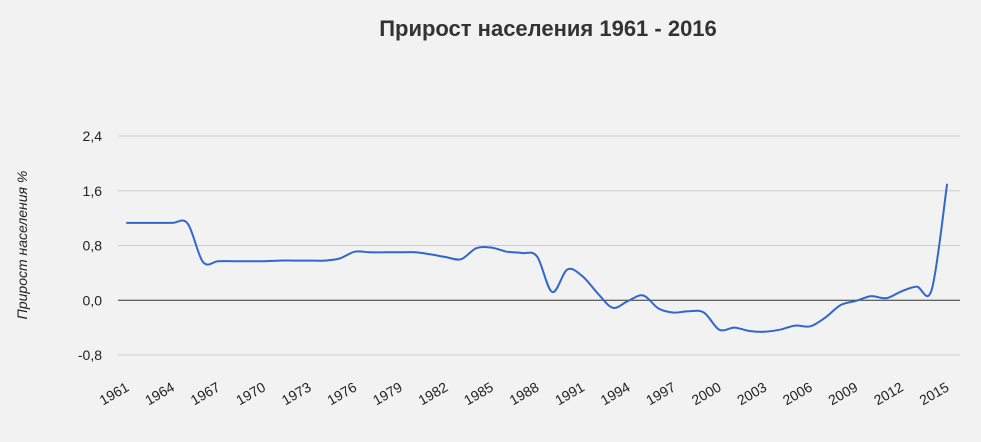 This screenshot has height=442, width=981. Describe the element at coordinates (660, 394) in the screenshot. I see `x-tick-label: 1997` at that location.